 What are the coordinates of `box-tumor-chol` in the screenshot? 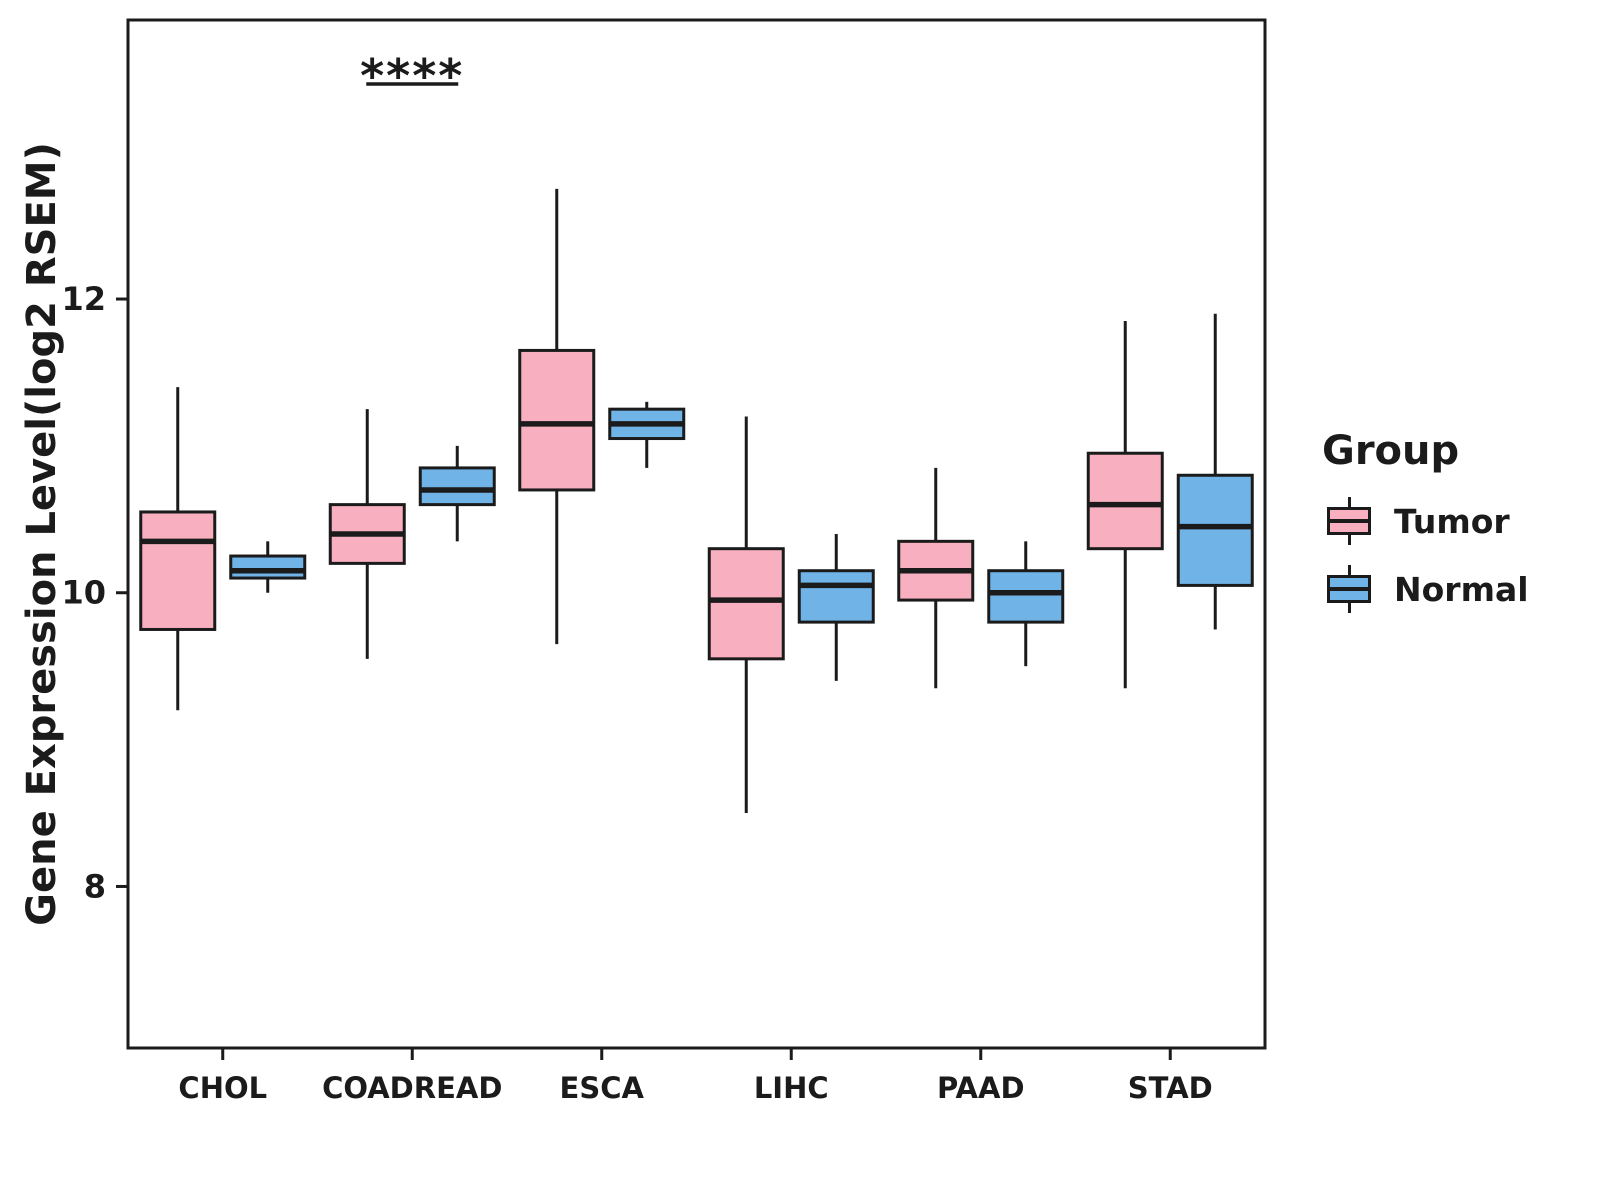 It's located at (178, 570).